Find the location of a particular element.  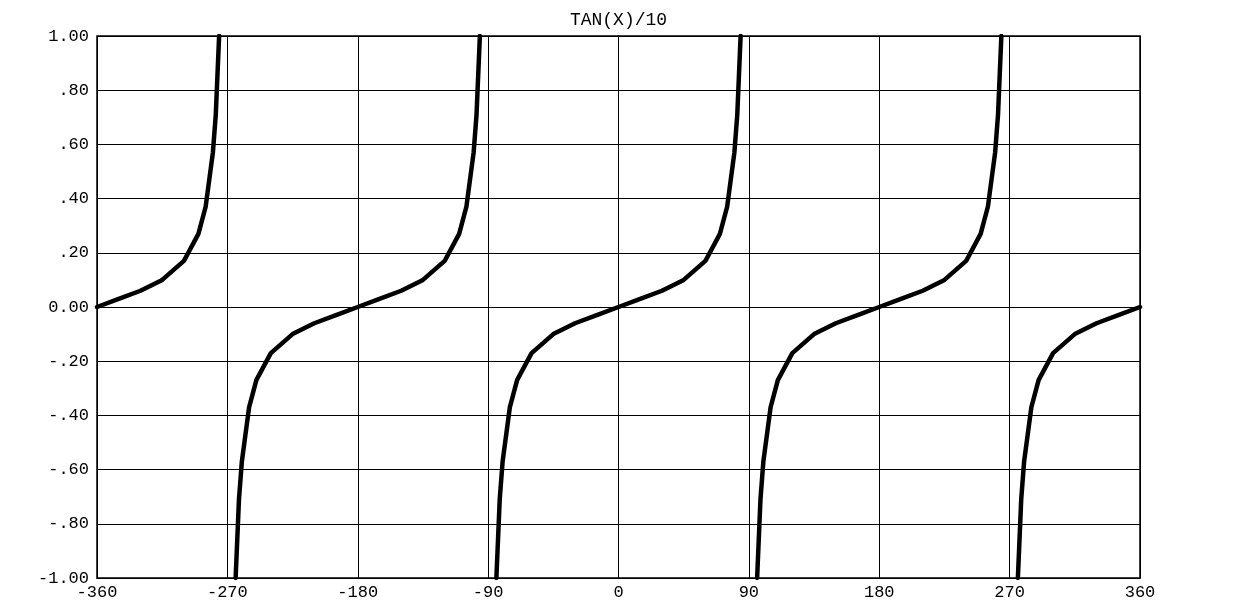

x-tick-label: -270 is located at coordinates (227, 592).